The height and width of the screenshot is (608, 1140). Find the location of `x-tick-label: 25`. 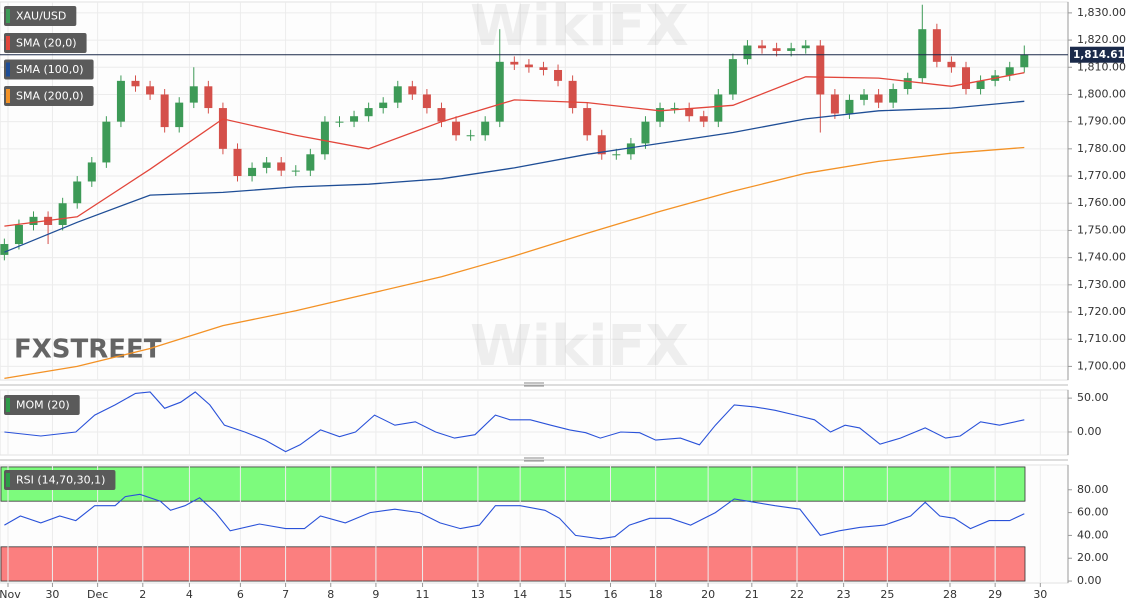

x-tick-label: 25 is located at coordinates (887, 594).